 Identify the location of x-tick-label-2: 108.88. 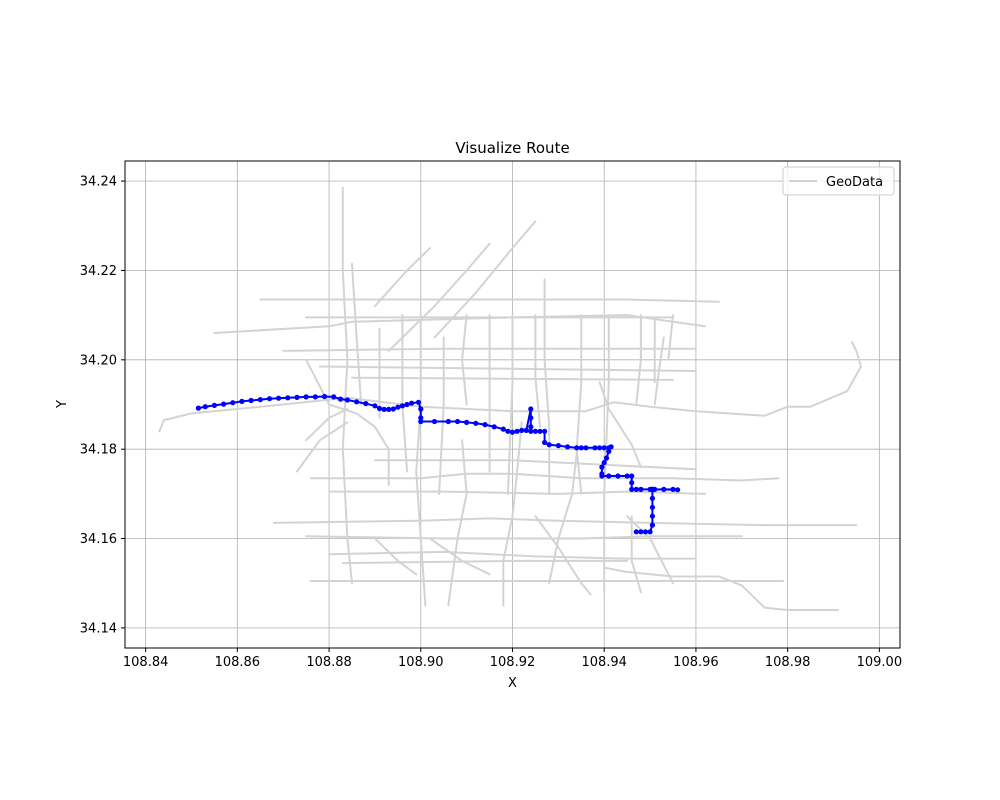
(329, 662).